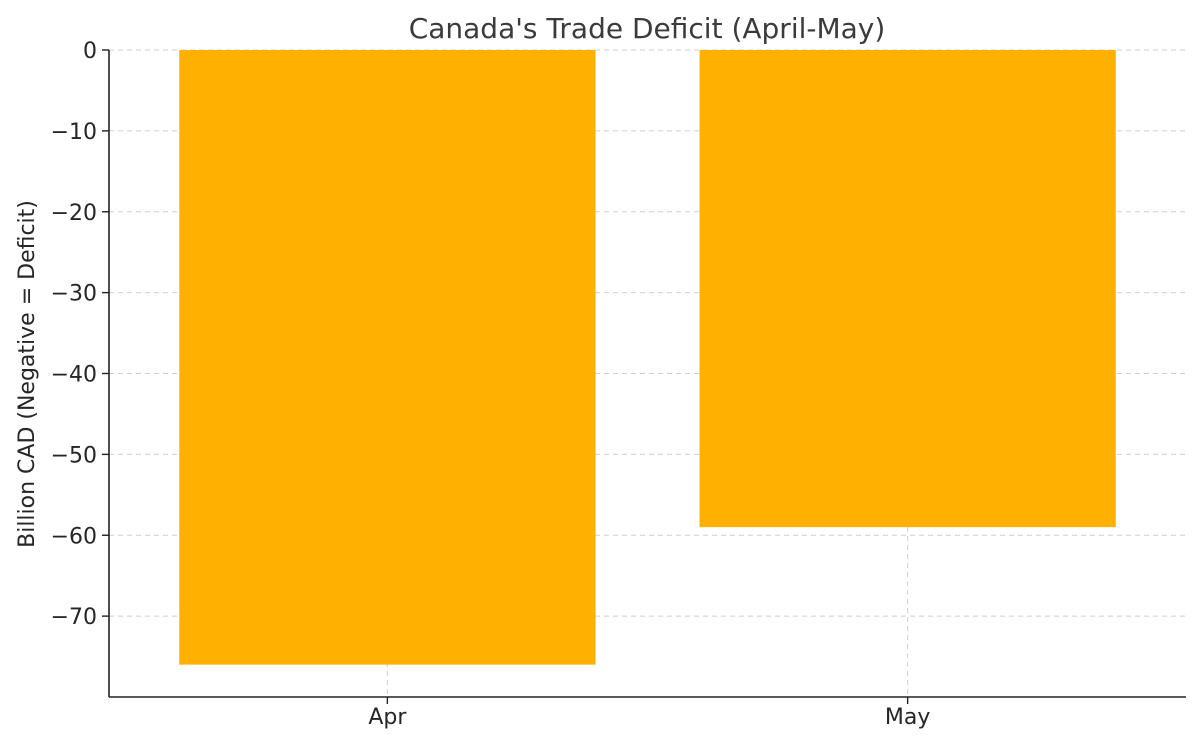 The image size is (1200, 744). What do you see at coordinates (74, 294) in the screenshot?
I see `y-tick-label: −30` at bounding box center [74, 294].